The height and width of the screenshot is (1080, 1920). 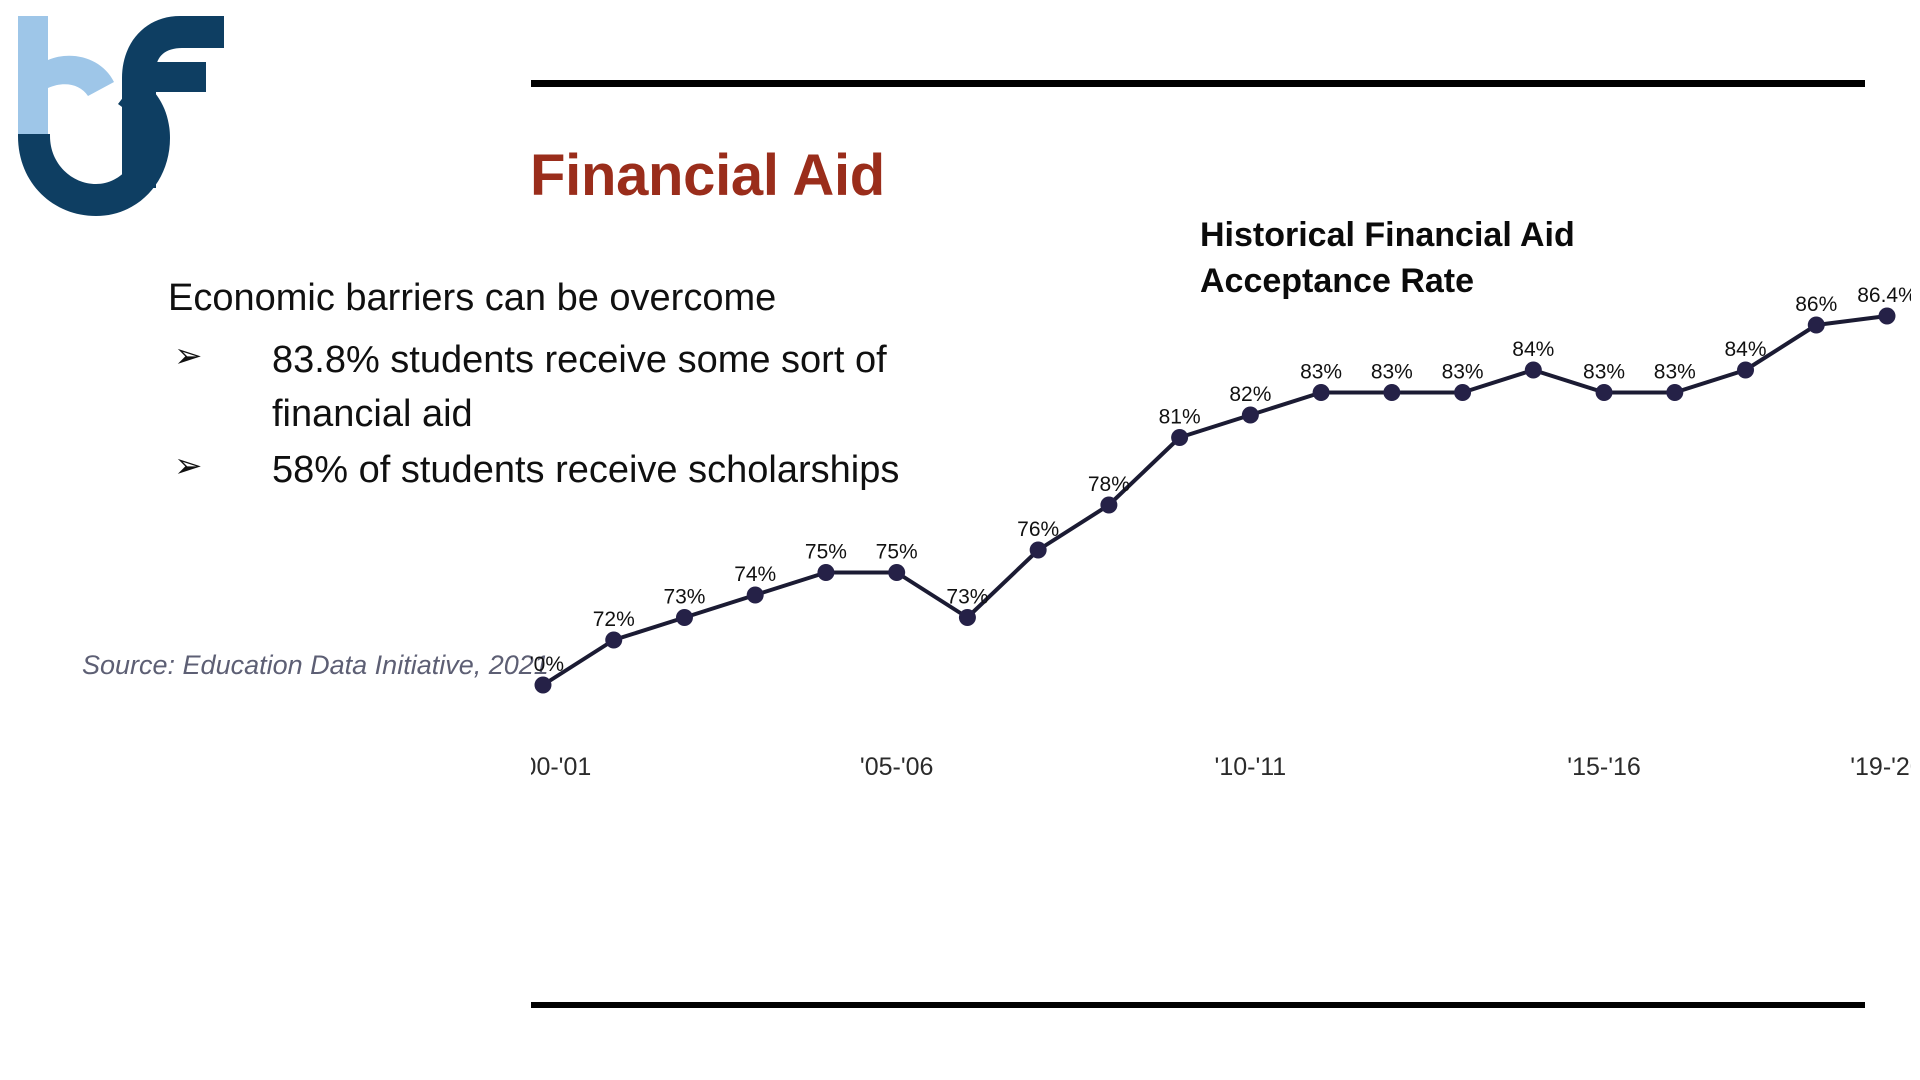 I want to click on x-axis-tick: '15-'16, so click(x=1604, y=767).